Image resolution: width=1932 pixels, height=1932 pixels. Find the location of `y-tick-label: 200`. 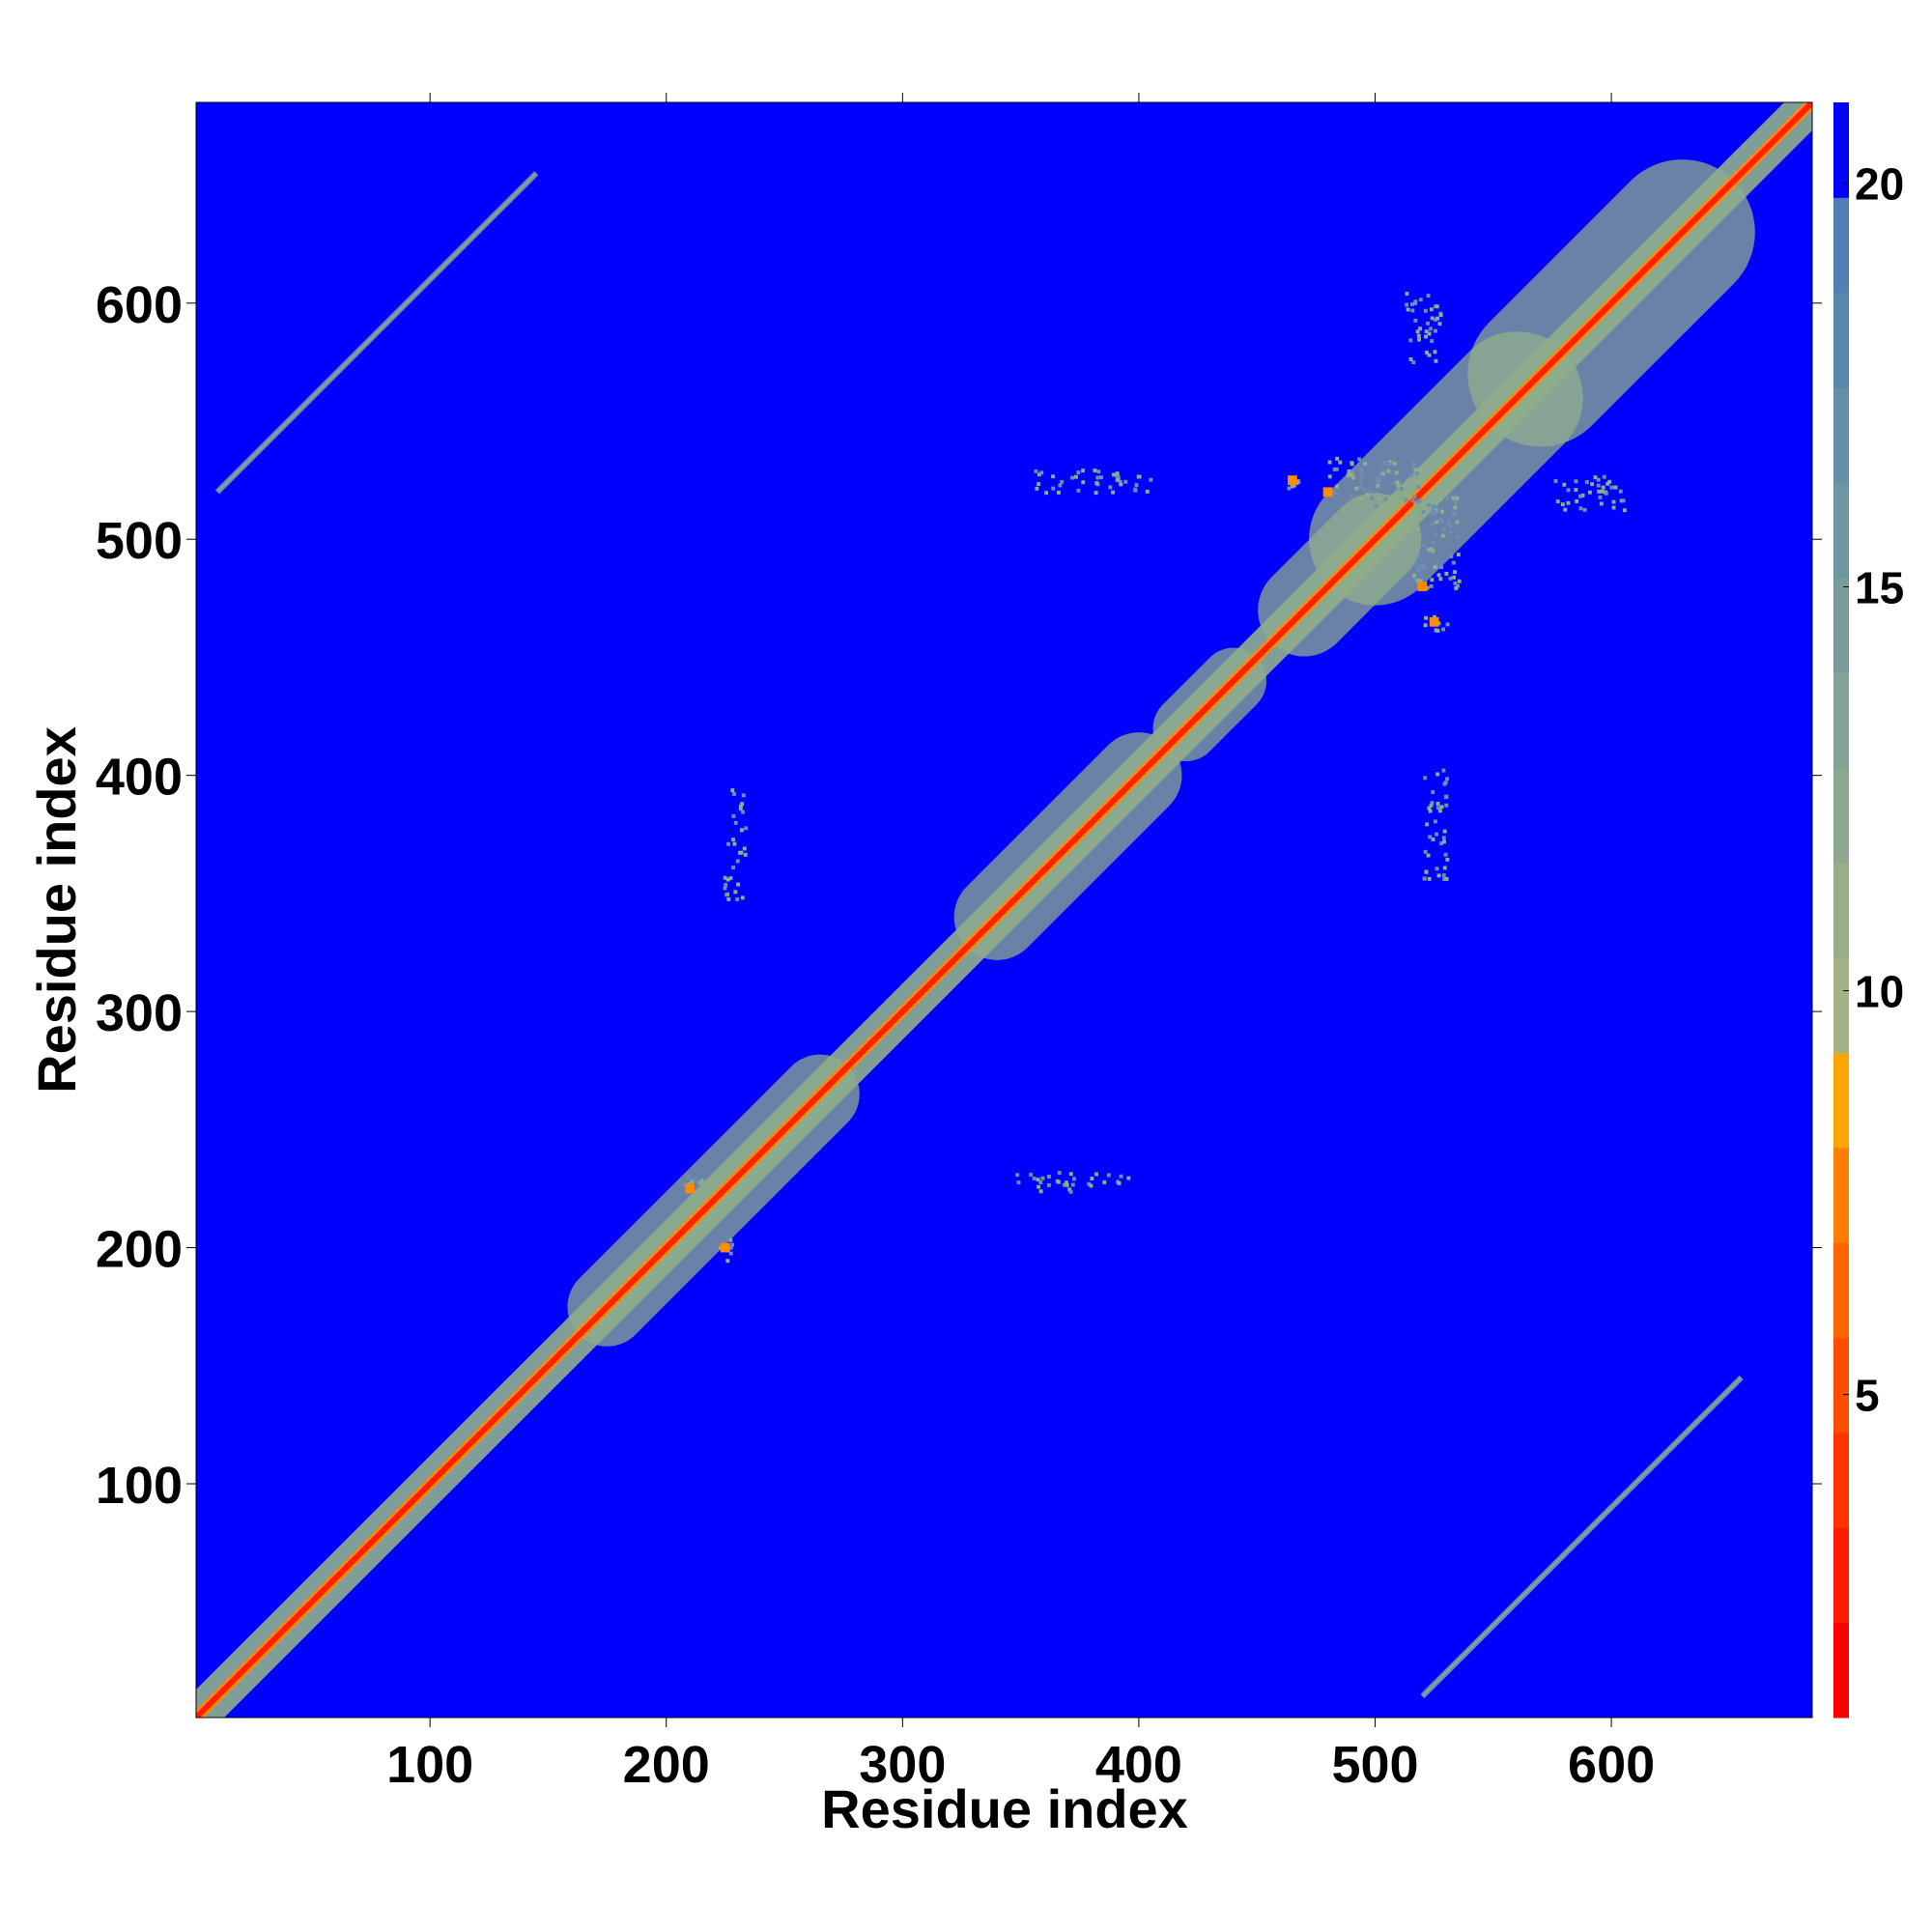

y-tick-label: 200 is located at coordinates (139, 1250).